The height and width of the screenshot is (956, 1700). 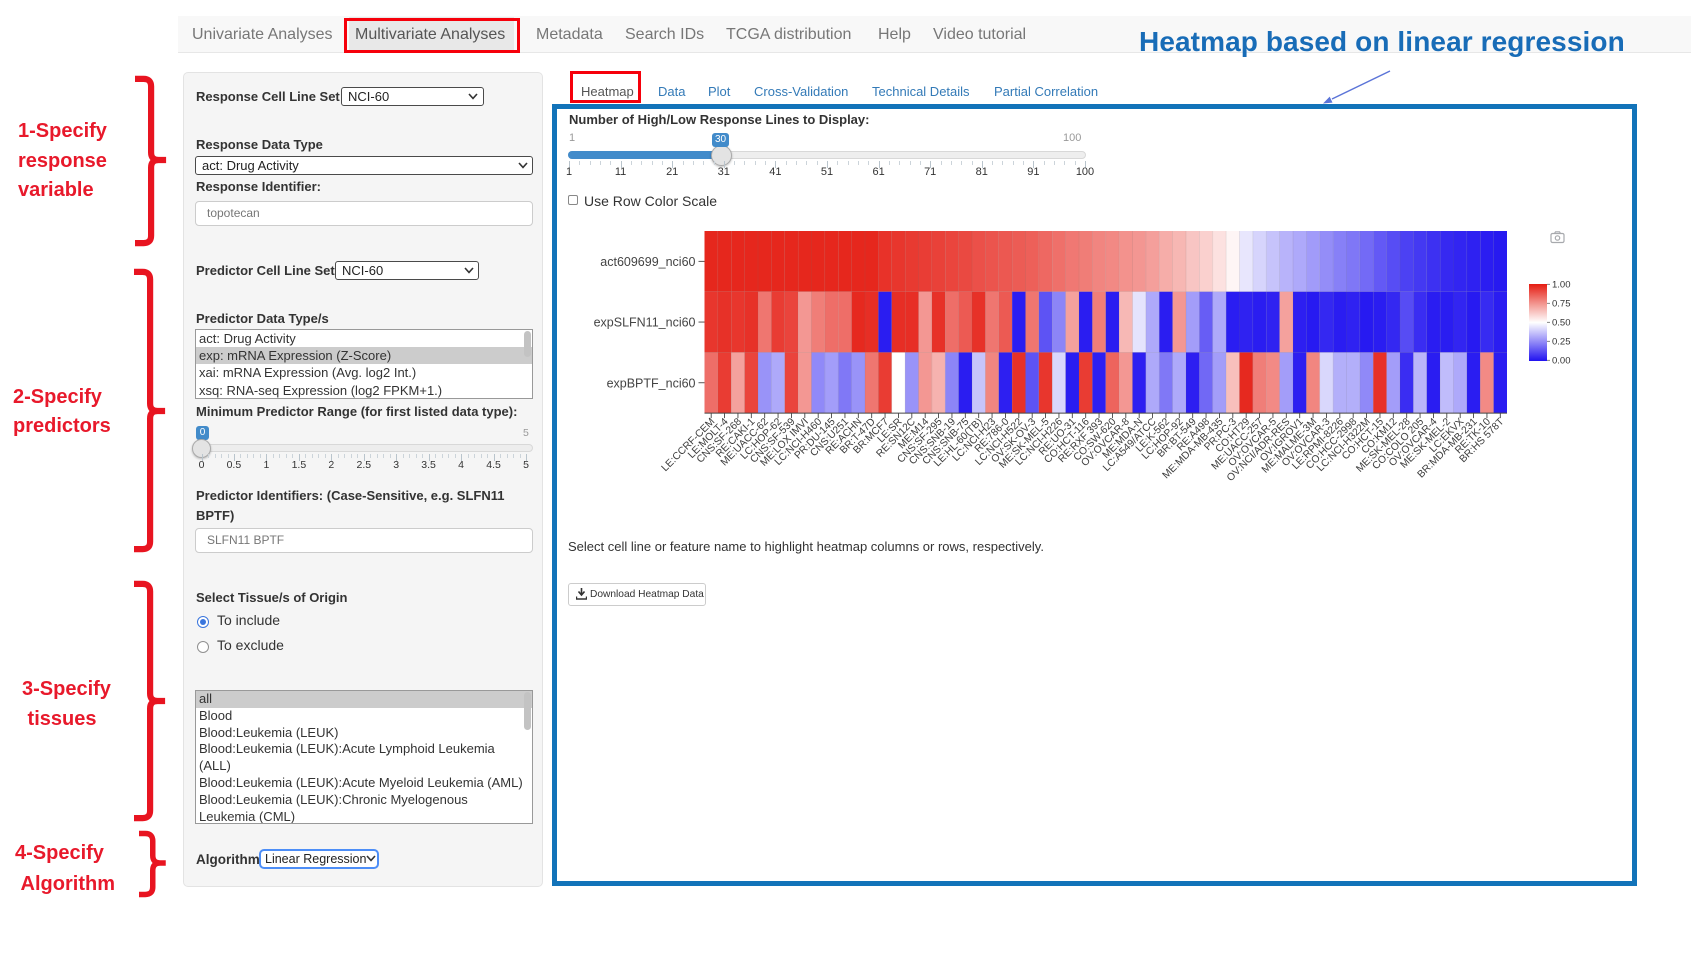 What do you see at coordinates (1561, 361) in the screenshot?
I see `svg-text: 0.00` at bounding box center [1561, 361].